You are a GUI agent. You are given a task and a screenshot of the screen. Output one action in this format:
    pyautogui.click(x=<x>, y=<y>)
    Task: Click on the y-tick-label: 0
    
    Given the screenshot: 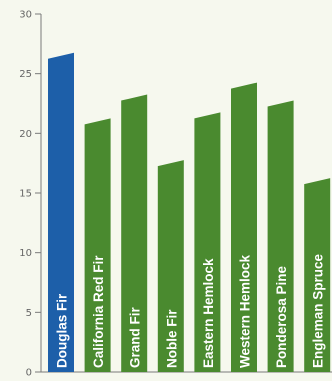 What is the action you would take?
    pyautogui.click(x=29, y=373)
    